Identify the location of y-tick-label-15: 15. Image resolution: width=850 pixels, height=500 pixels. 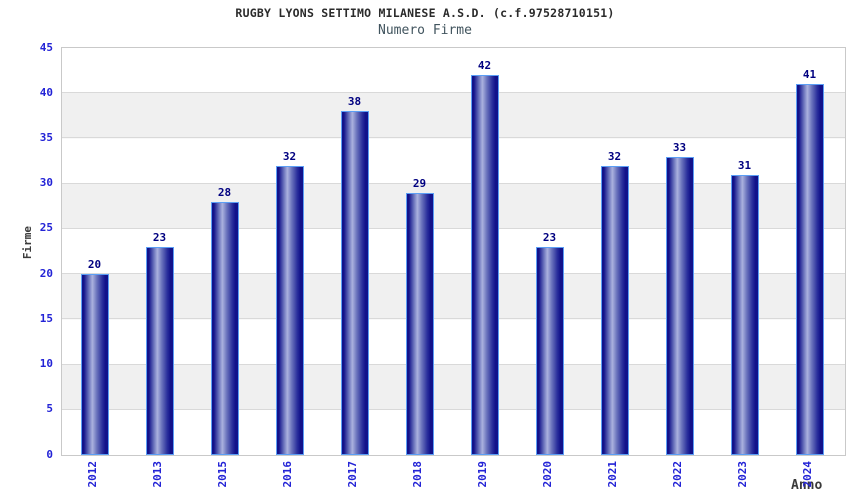
(46, 318).